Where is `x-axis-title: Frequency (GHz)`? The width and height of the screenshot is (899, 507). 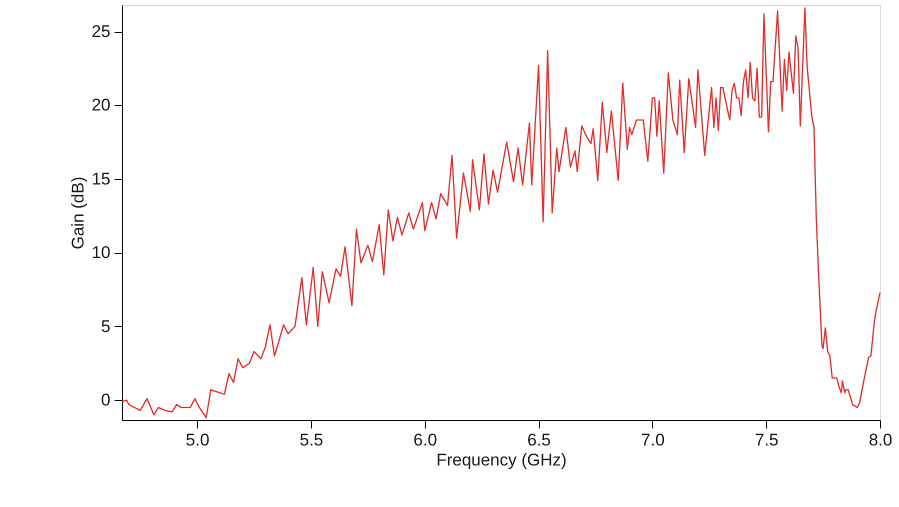
x-axis-title: Frequency (GHz) is located at coordinates (501, 460).